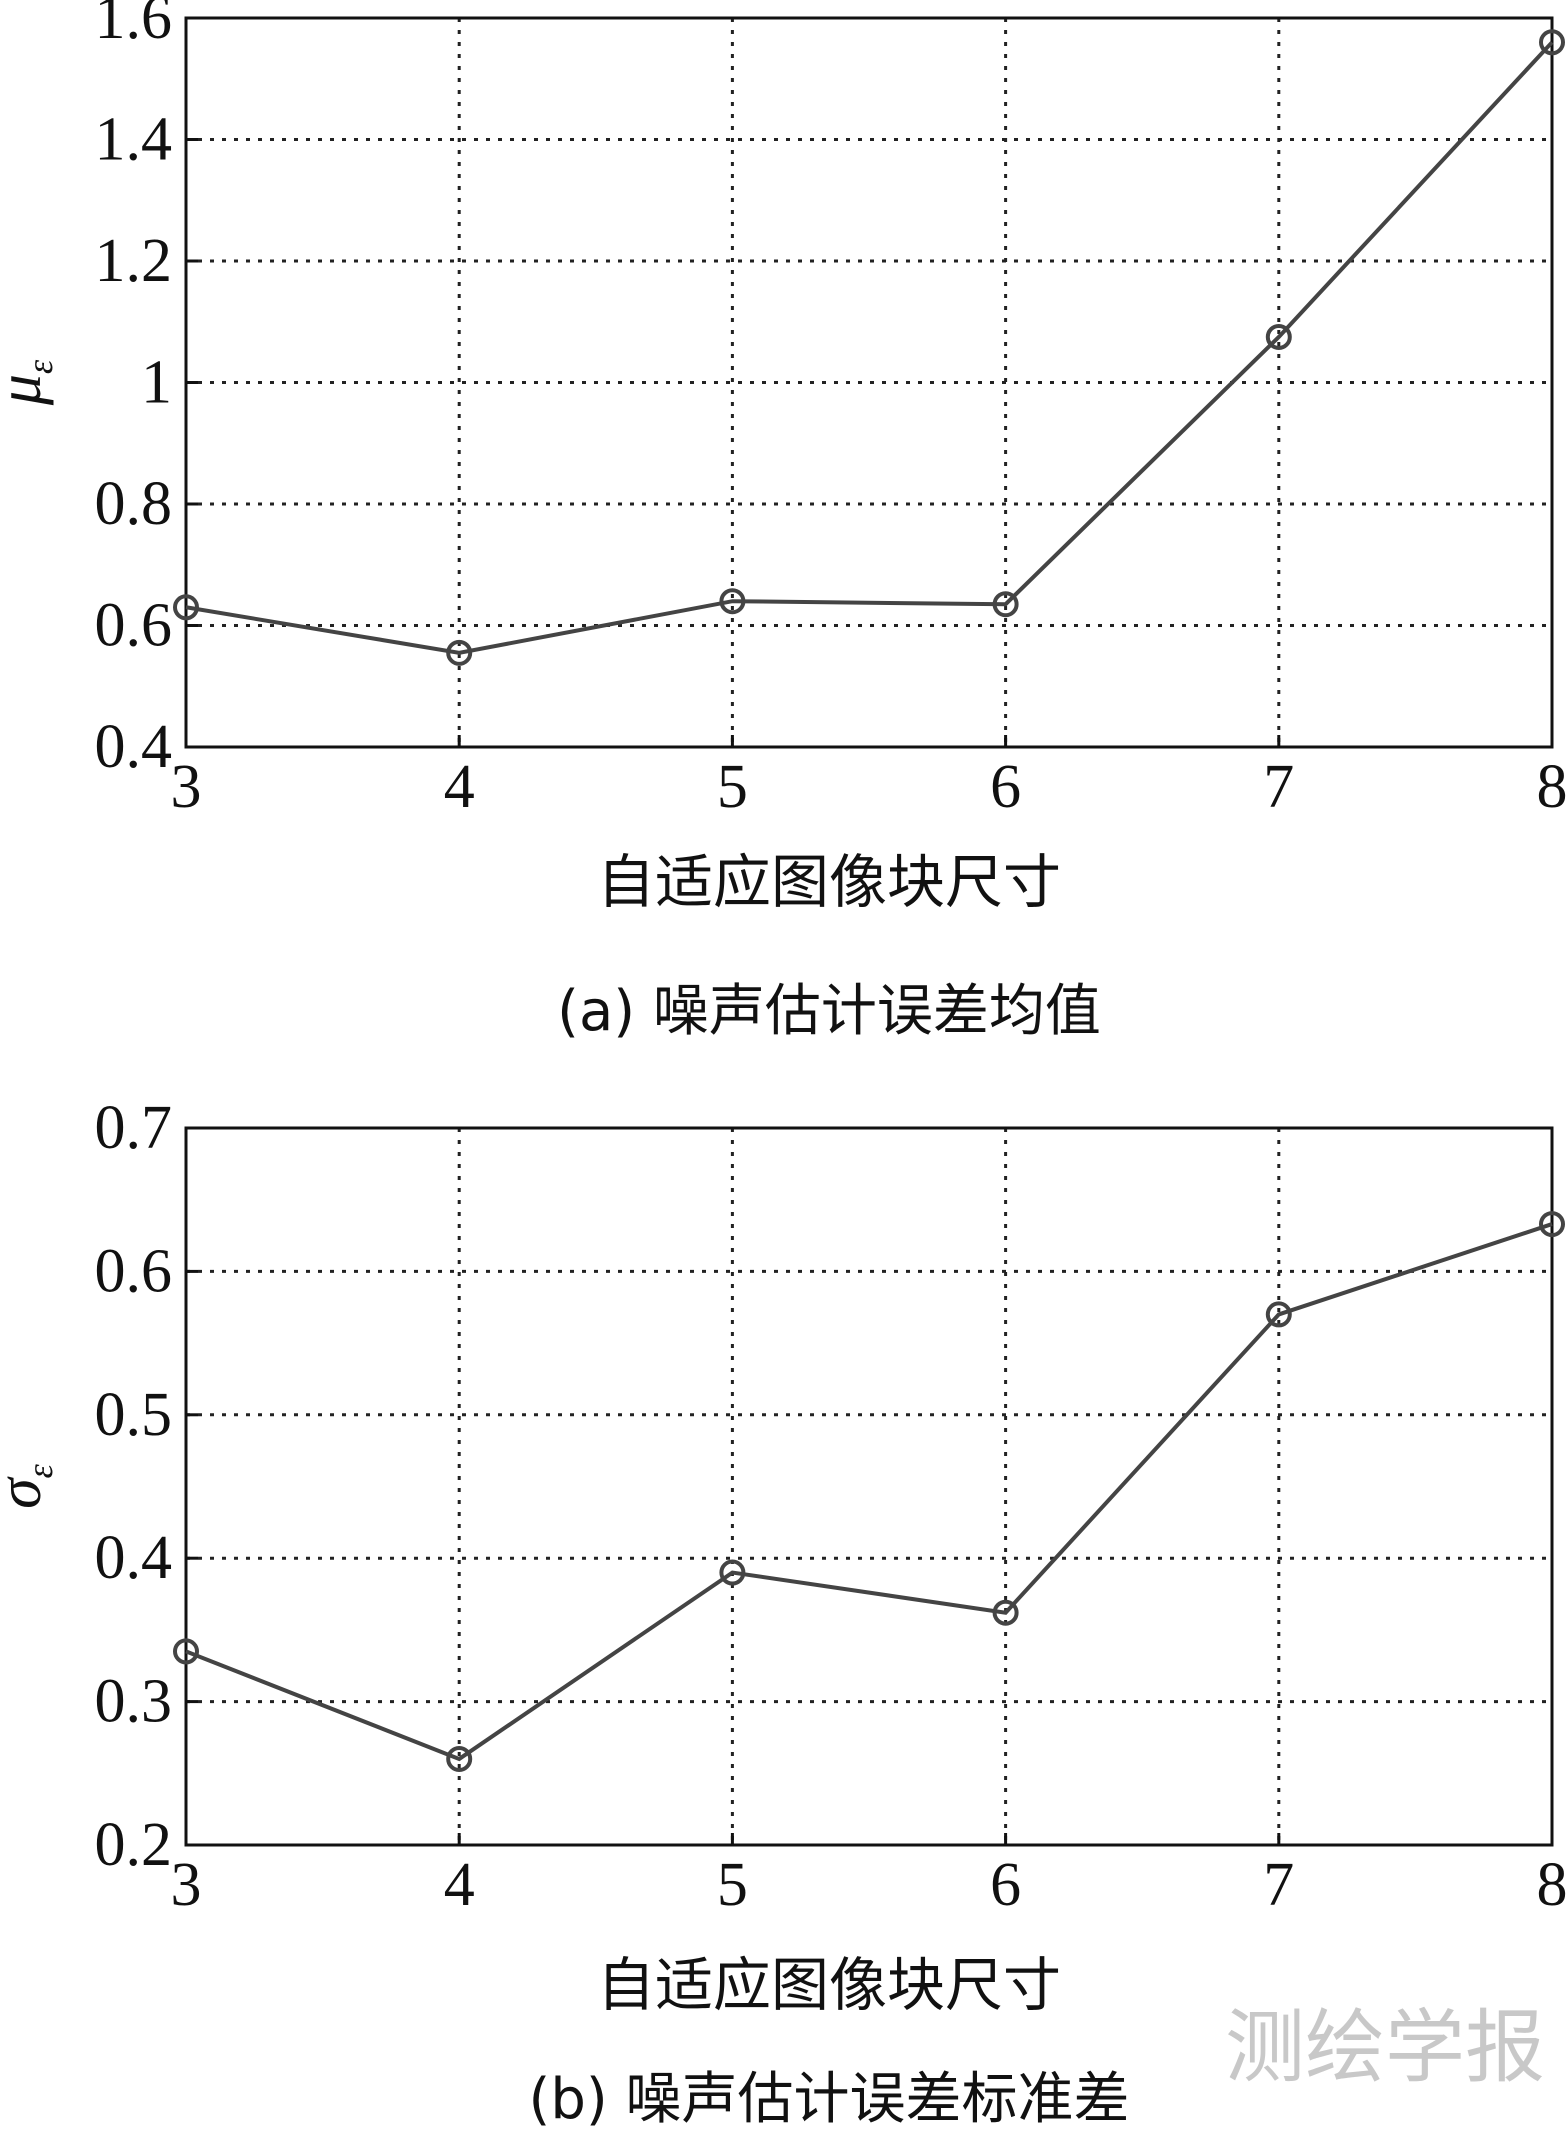 The width and height of the screenshot is (1566, 2138). I want to click on y-axis-label: σε, so click(30, 1486).